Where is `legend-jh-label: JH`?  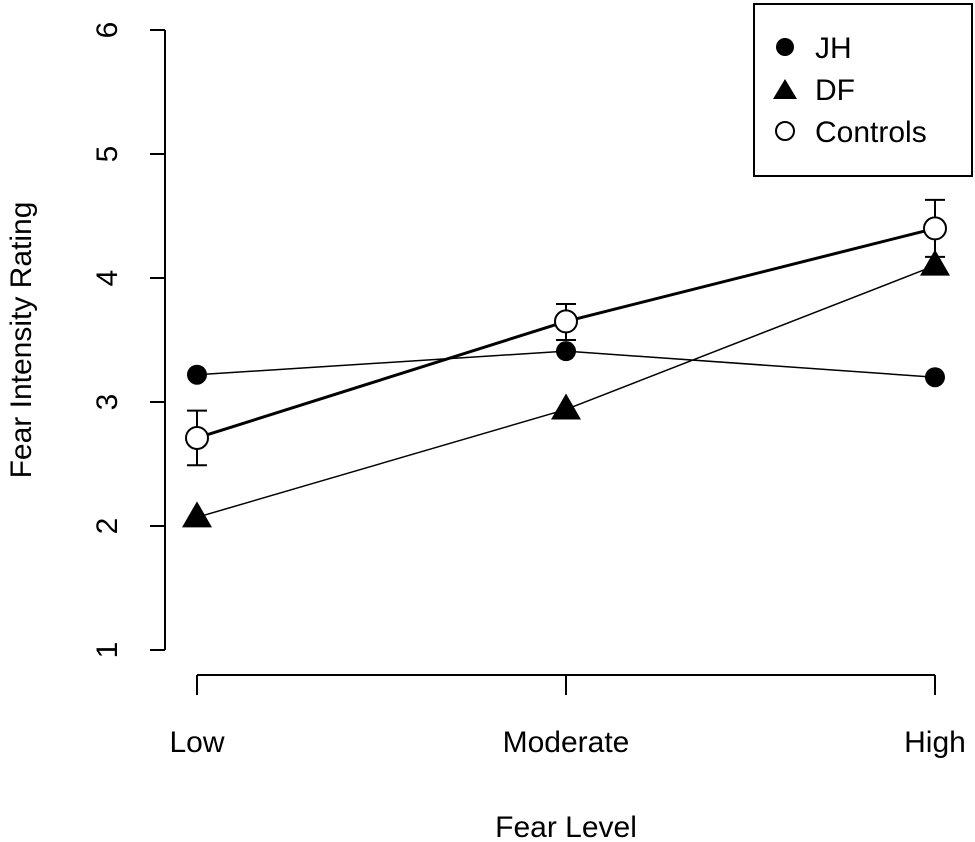 legend-jh-label: JH is located at coordinates (833, 48).